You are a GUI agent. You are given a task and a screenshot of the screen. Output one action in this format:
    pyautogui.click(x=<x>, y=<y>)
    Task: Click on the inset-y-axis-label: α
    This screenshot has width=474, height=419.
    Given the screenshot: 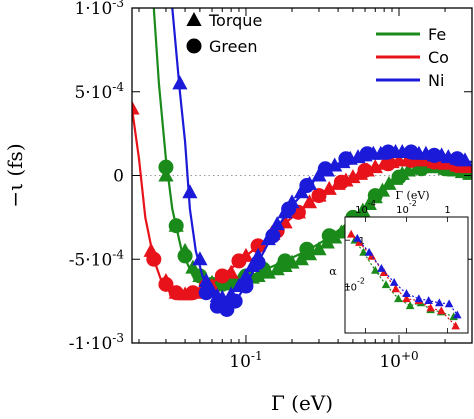 What is the action you would take?
    pyautogui.click(x=333, y=271)
    